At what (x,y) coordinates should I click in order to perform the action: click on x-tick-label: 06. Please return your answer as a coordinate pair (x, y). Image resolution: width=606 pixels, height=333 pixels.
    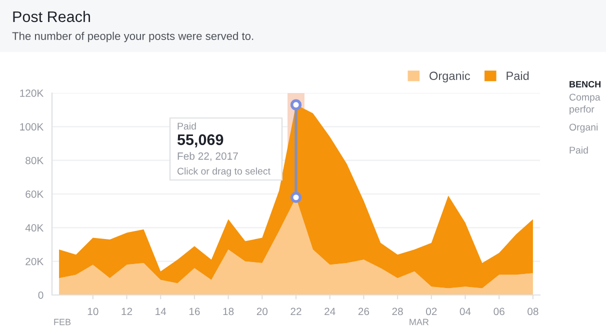
    Looking at the image, I should click on (499, 312).